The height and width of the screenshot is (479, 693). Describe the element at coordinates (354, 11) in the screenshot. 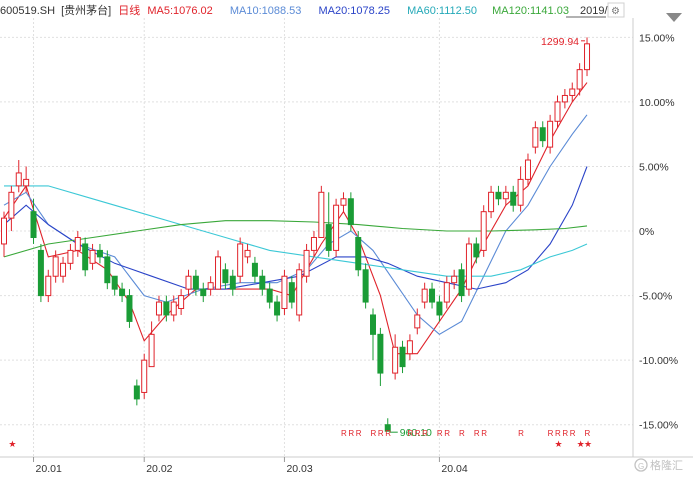

I see `ma20-legend: MA20:1078.25` at that location.